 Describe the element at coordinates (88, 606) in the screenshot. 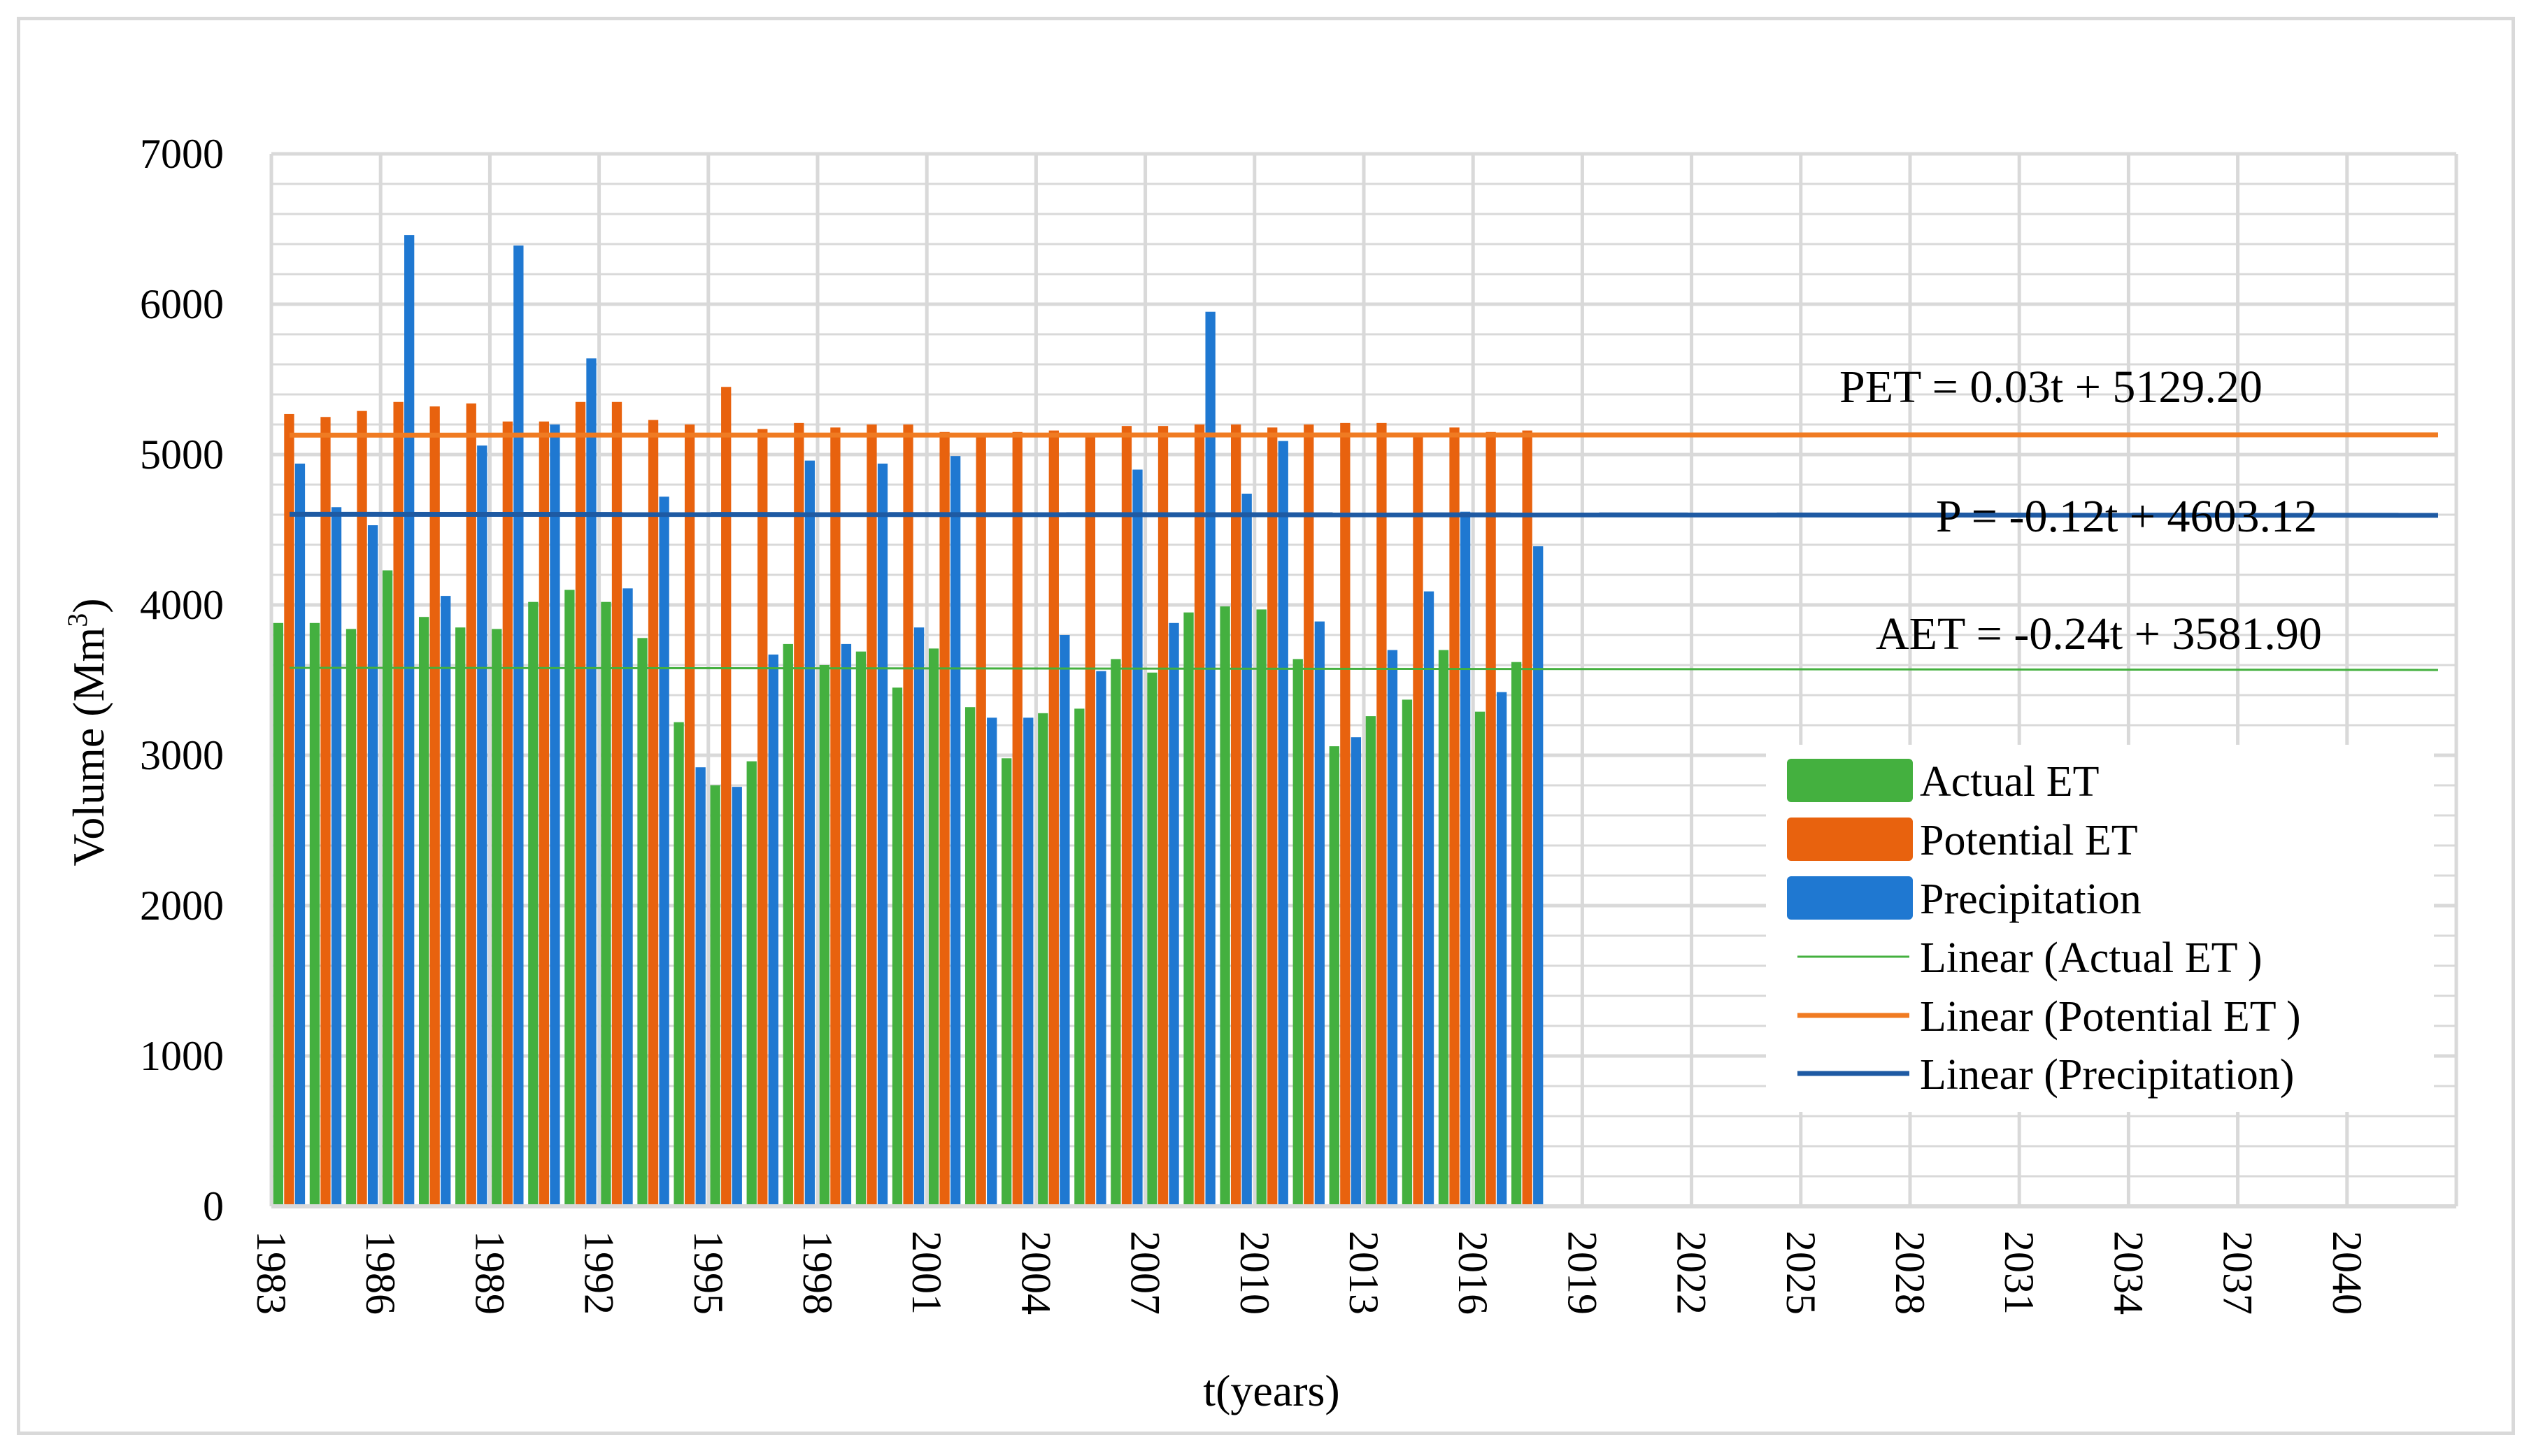

I see `y-axis-title-suffix: )` at that location.